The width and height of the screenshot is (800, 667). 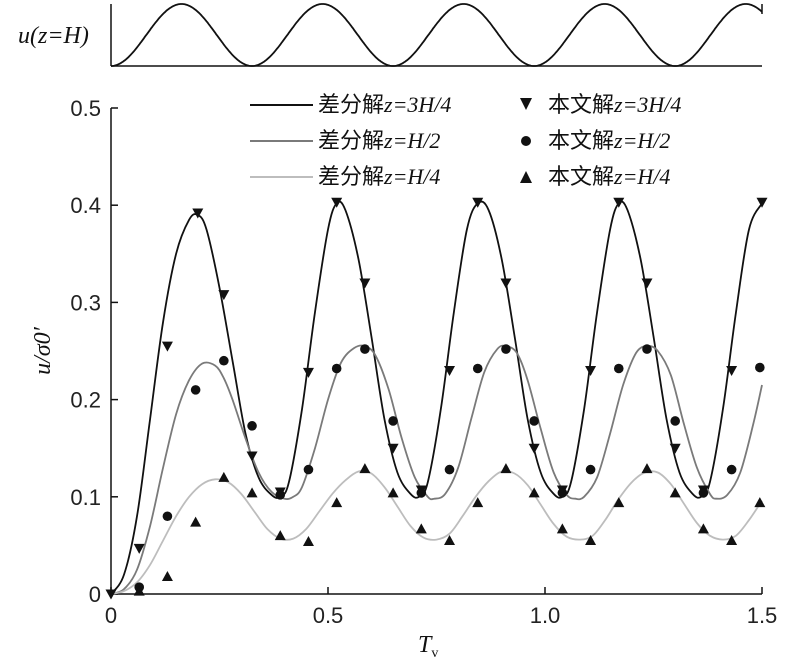 What do you see at coordinates (94, 351) in the screenshot?
I see `y-ticks: 0 0.1 0.2 0.3 0.4 0.5` at bounding box center [94, 351].